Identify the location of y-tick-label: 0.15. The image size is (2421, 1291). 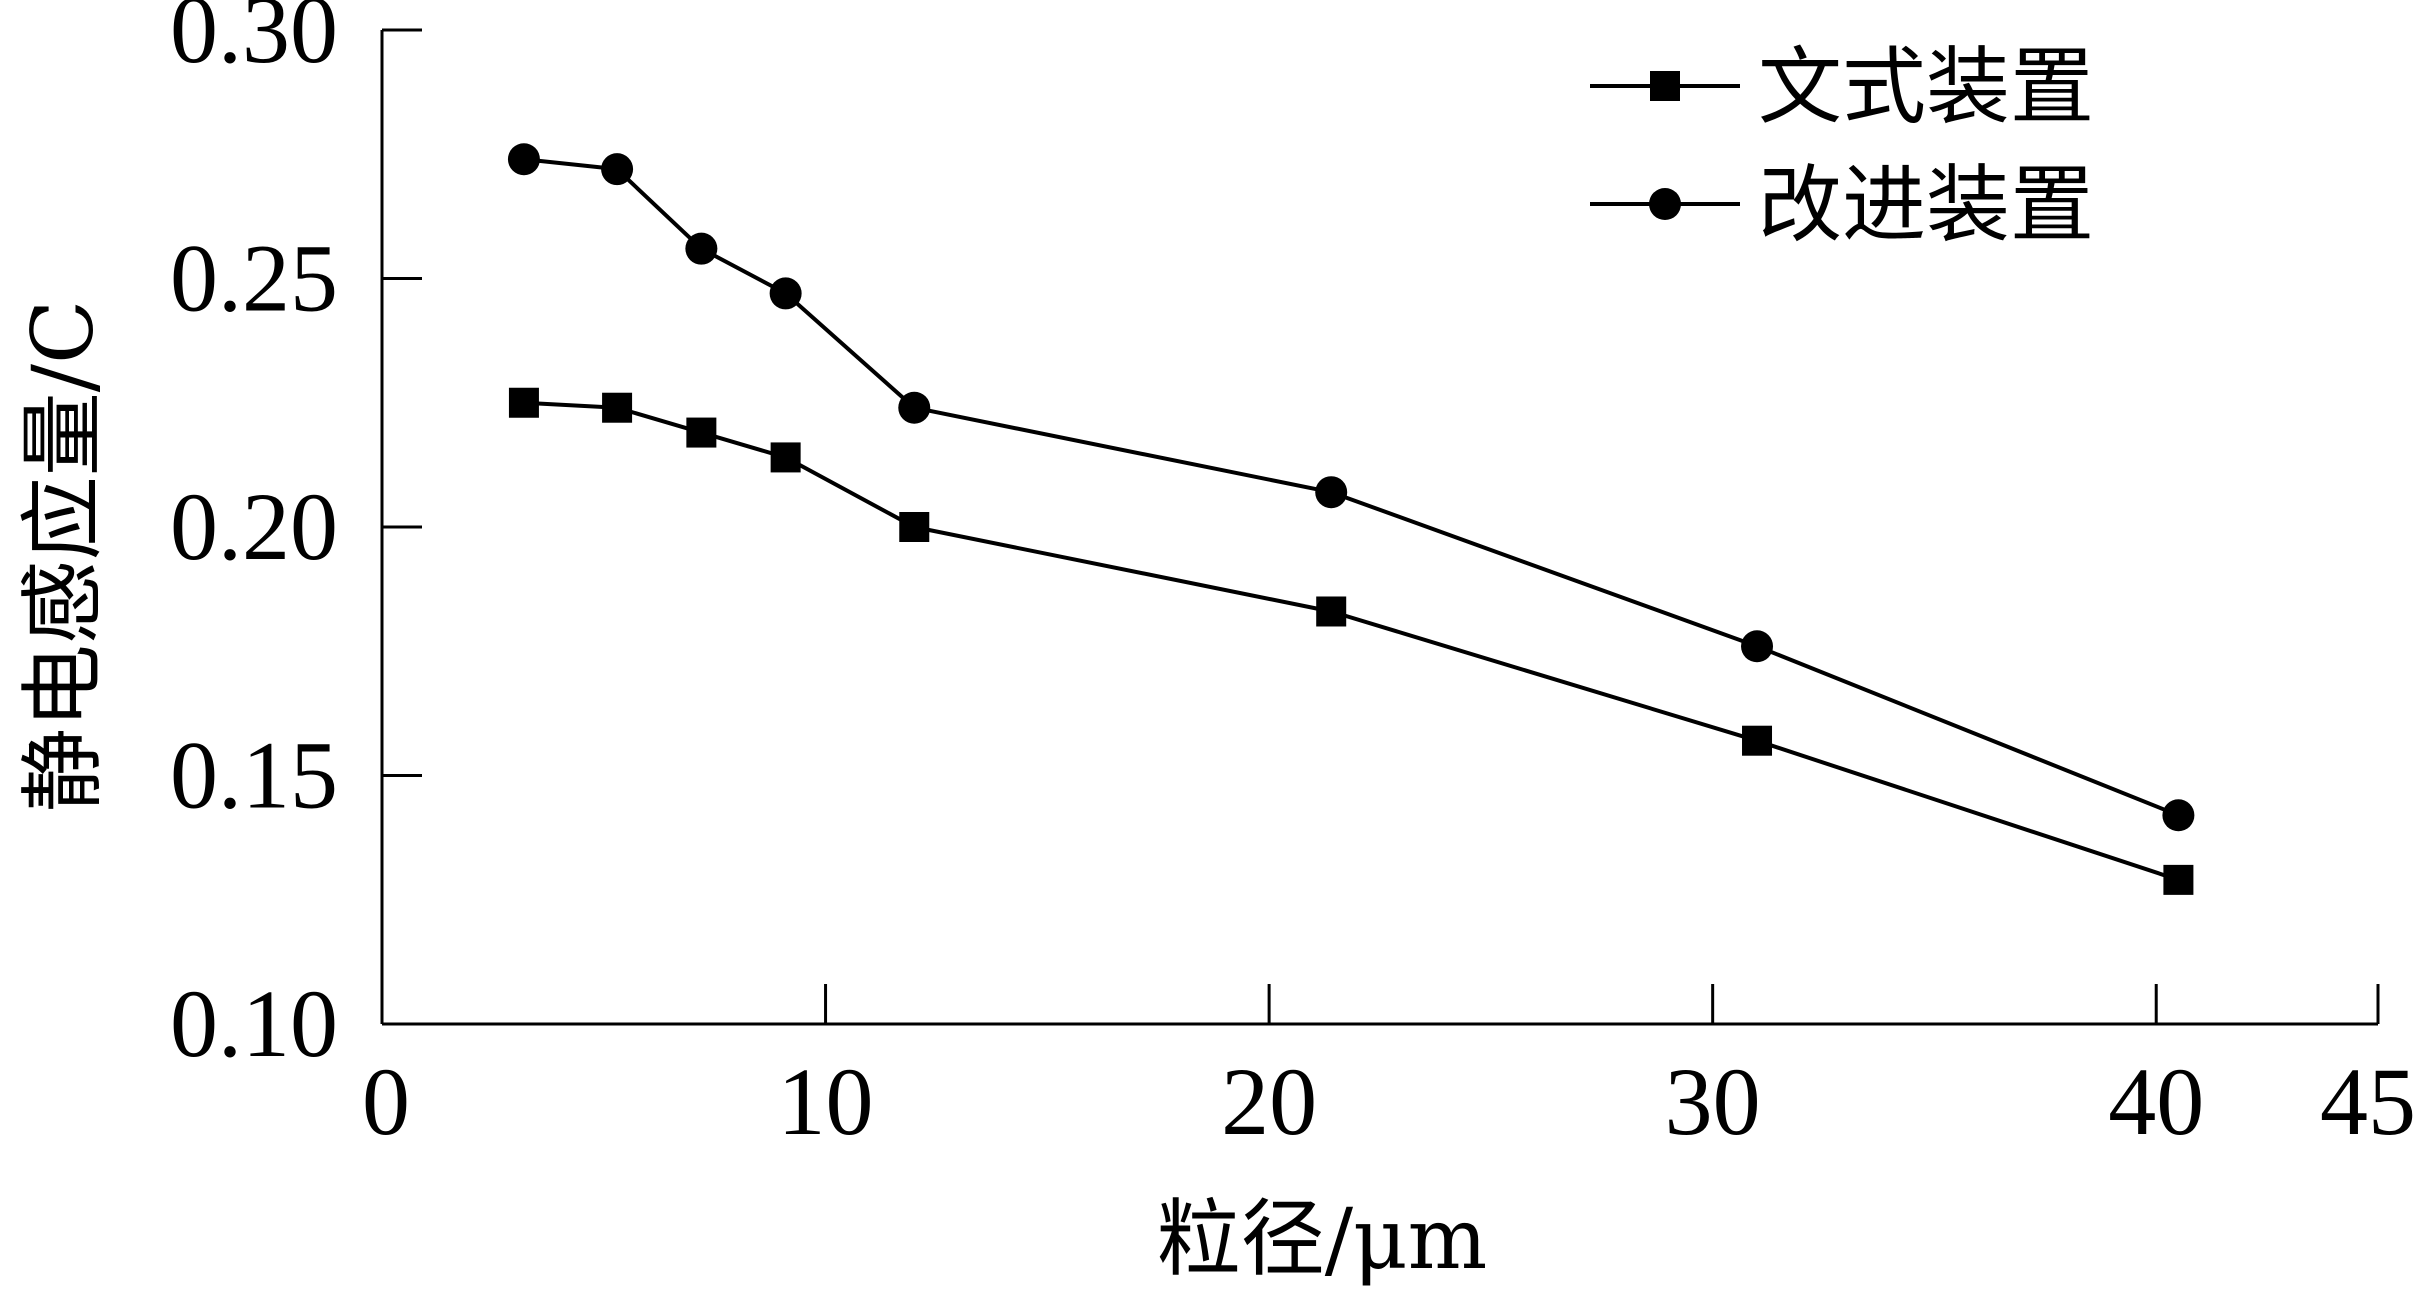
(254, 775).